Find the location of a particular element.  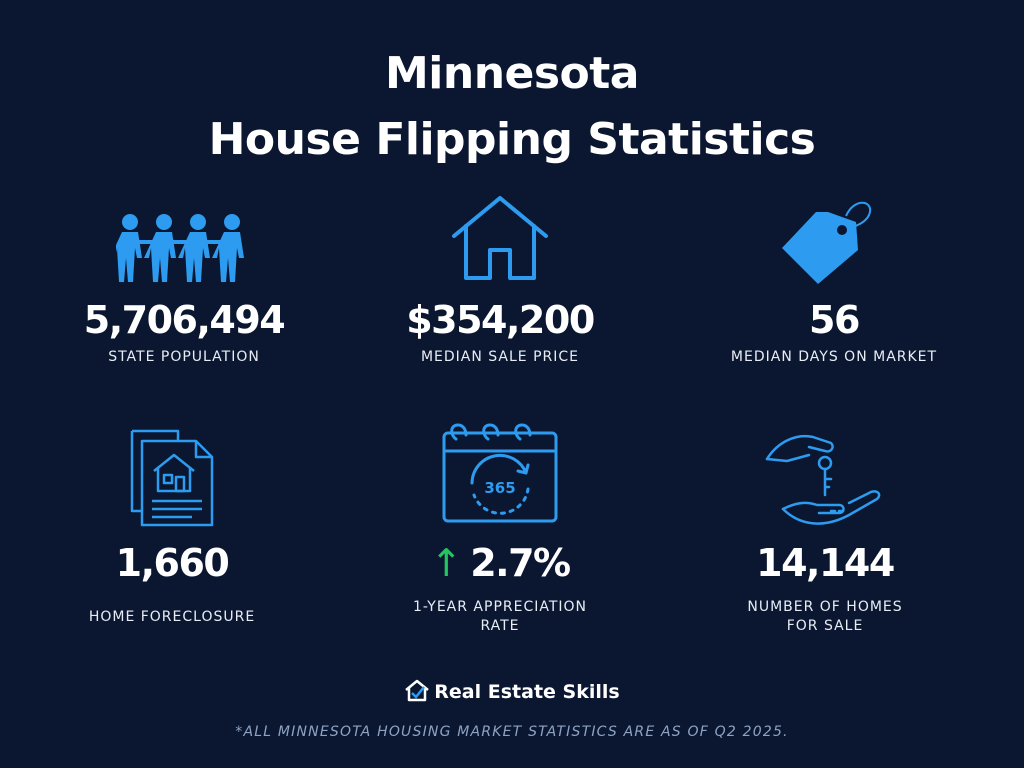

title-line-2: House Flipping Statistics is located at coordinates (512, 139).